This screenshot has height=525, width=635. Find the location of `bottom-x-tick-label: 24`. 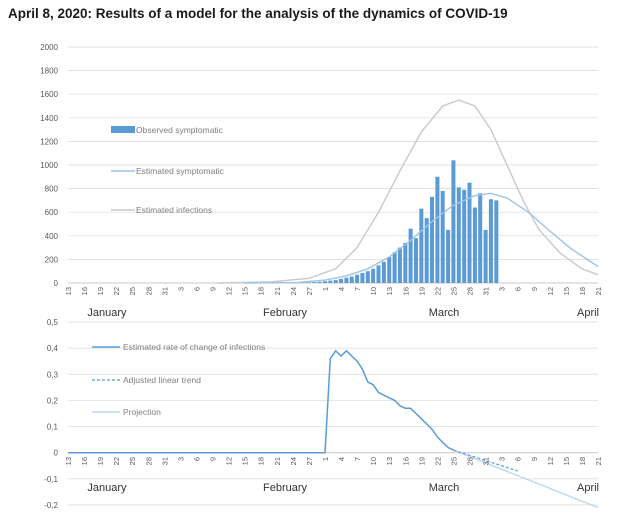

bottom-x-tick-label: 24 is located at coordinates (293, 461).